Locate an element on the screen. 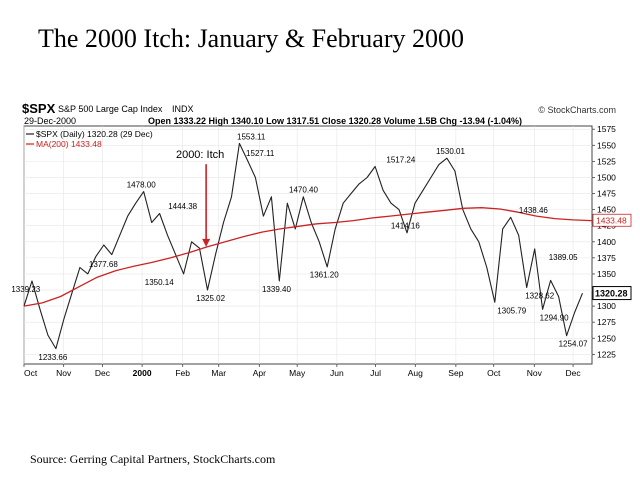 The width and height of the screenshot is (640, 480). chart-symbol: $SPX is located at coordinates (39, 108).